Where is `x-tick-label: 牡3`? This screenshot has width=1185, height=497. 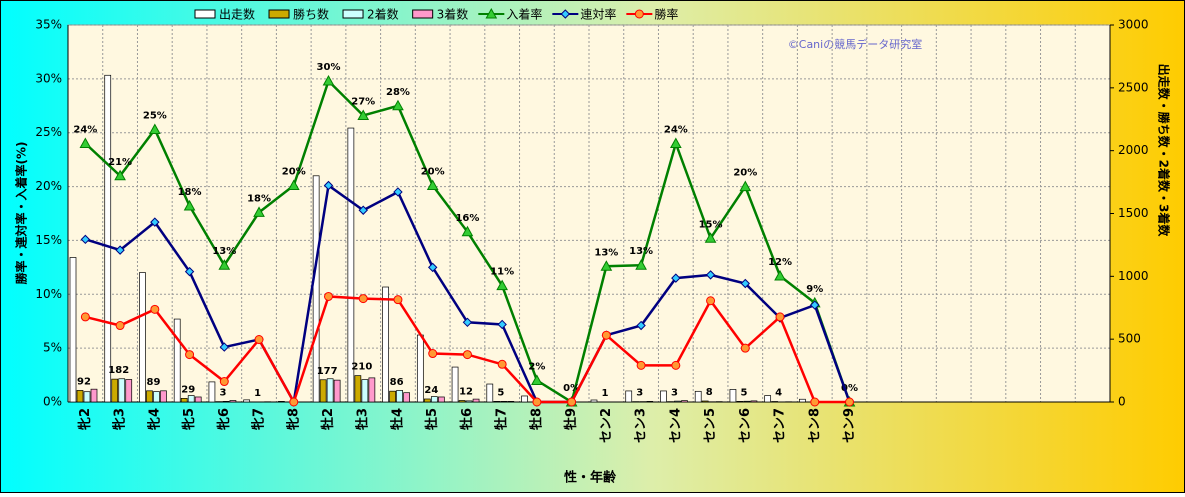 x-tick-label: 牡3 is located at coordinates (363, 419).